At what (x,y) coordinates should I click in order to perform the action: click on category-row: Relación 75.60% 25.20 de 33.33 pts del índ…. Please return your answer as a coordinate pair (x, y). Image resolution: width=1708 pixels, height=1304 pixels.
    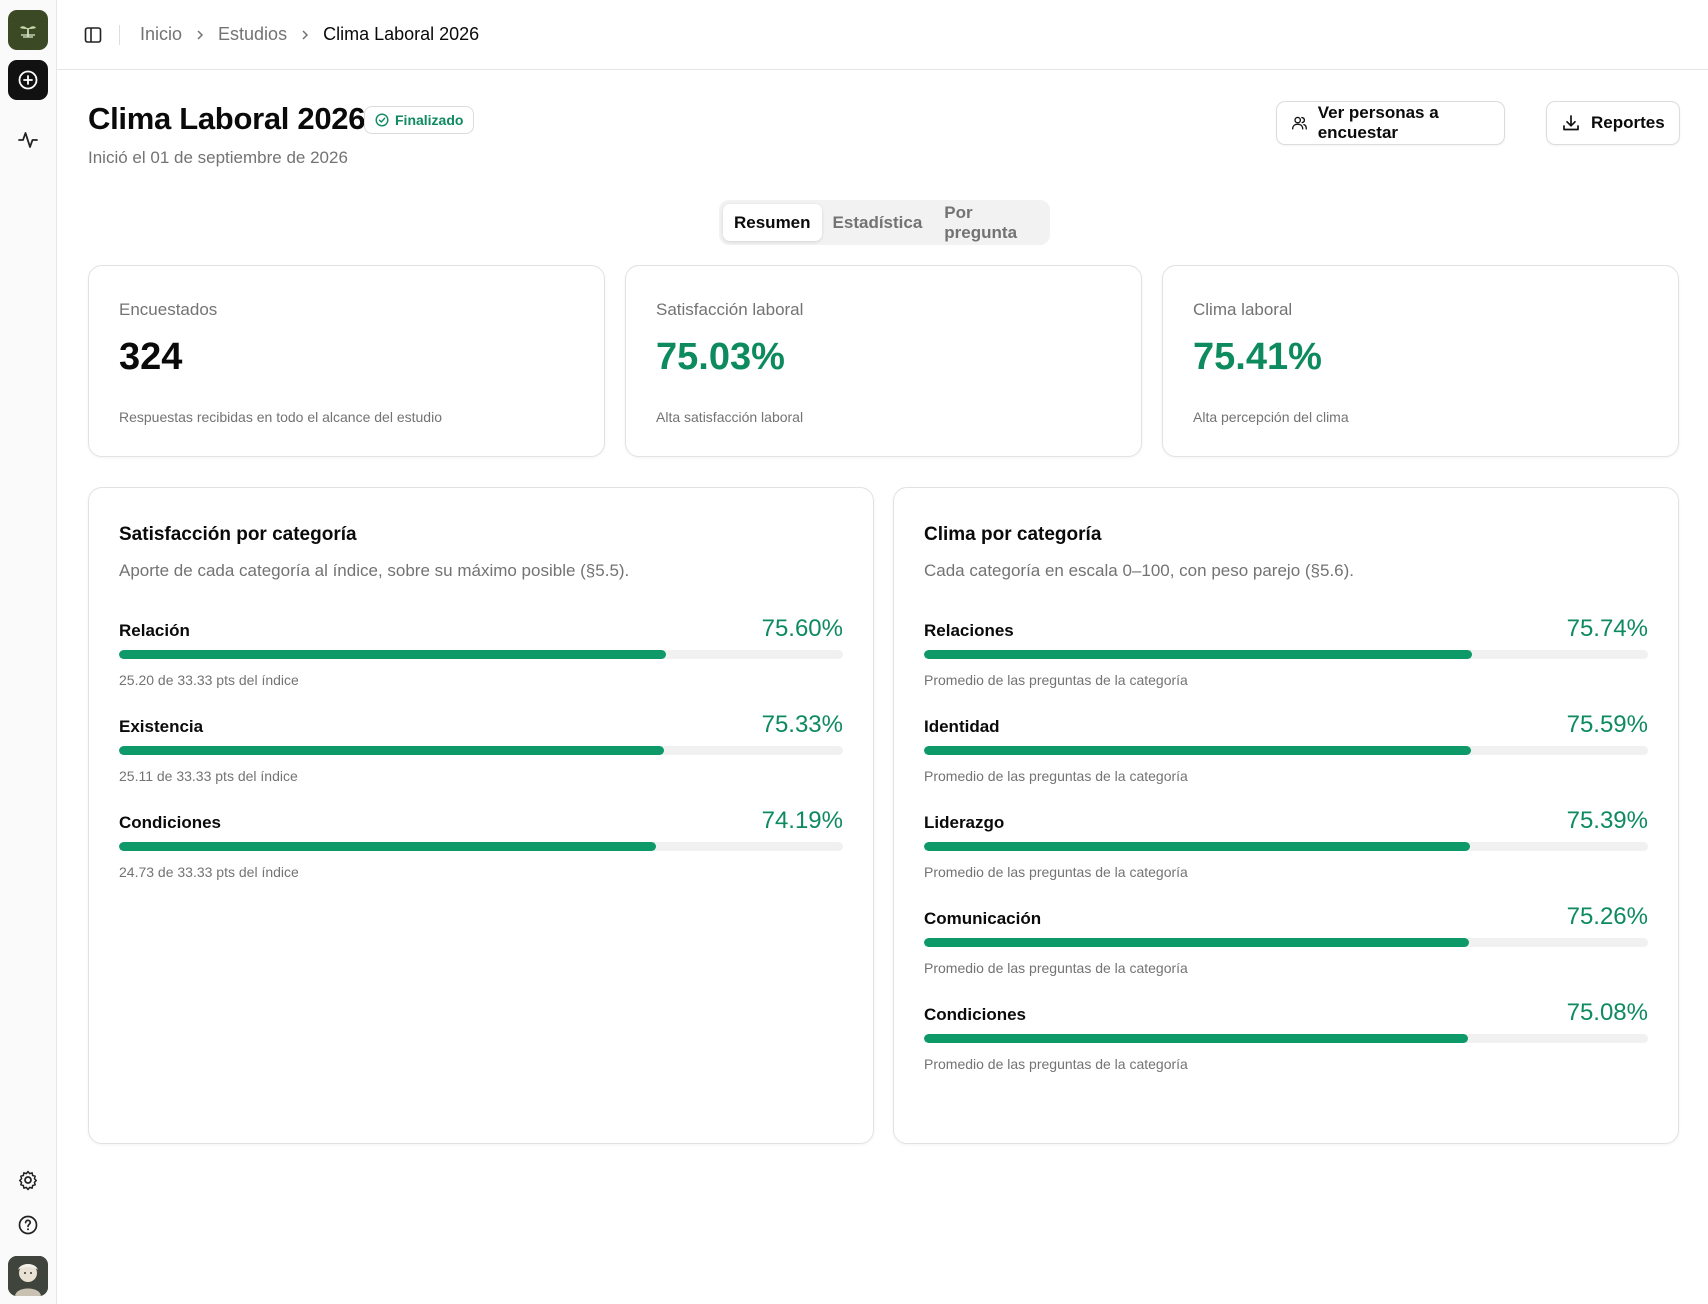
    Looking at the image, I should click on (481, 660).